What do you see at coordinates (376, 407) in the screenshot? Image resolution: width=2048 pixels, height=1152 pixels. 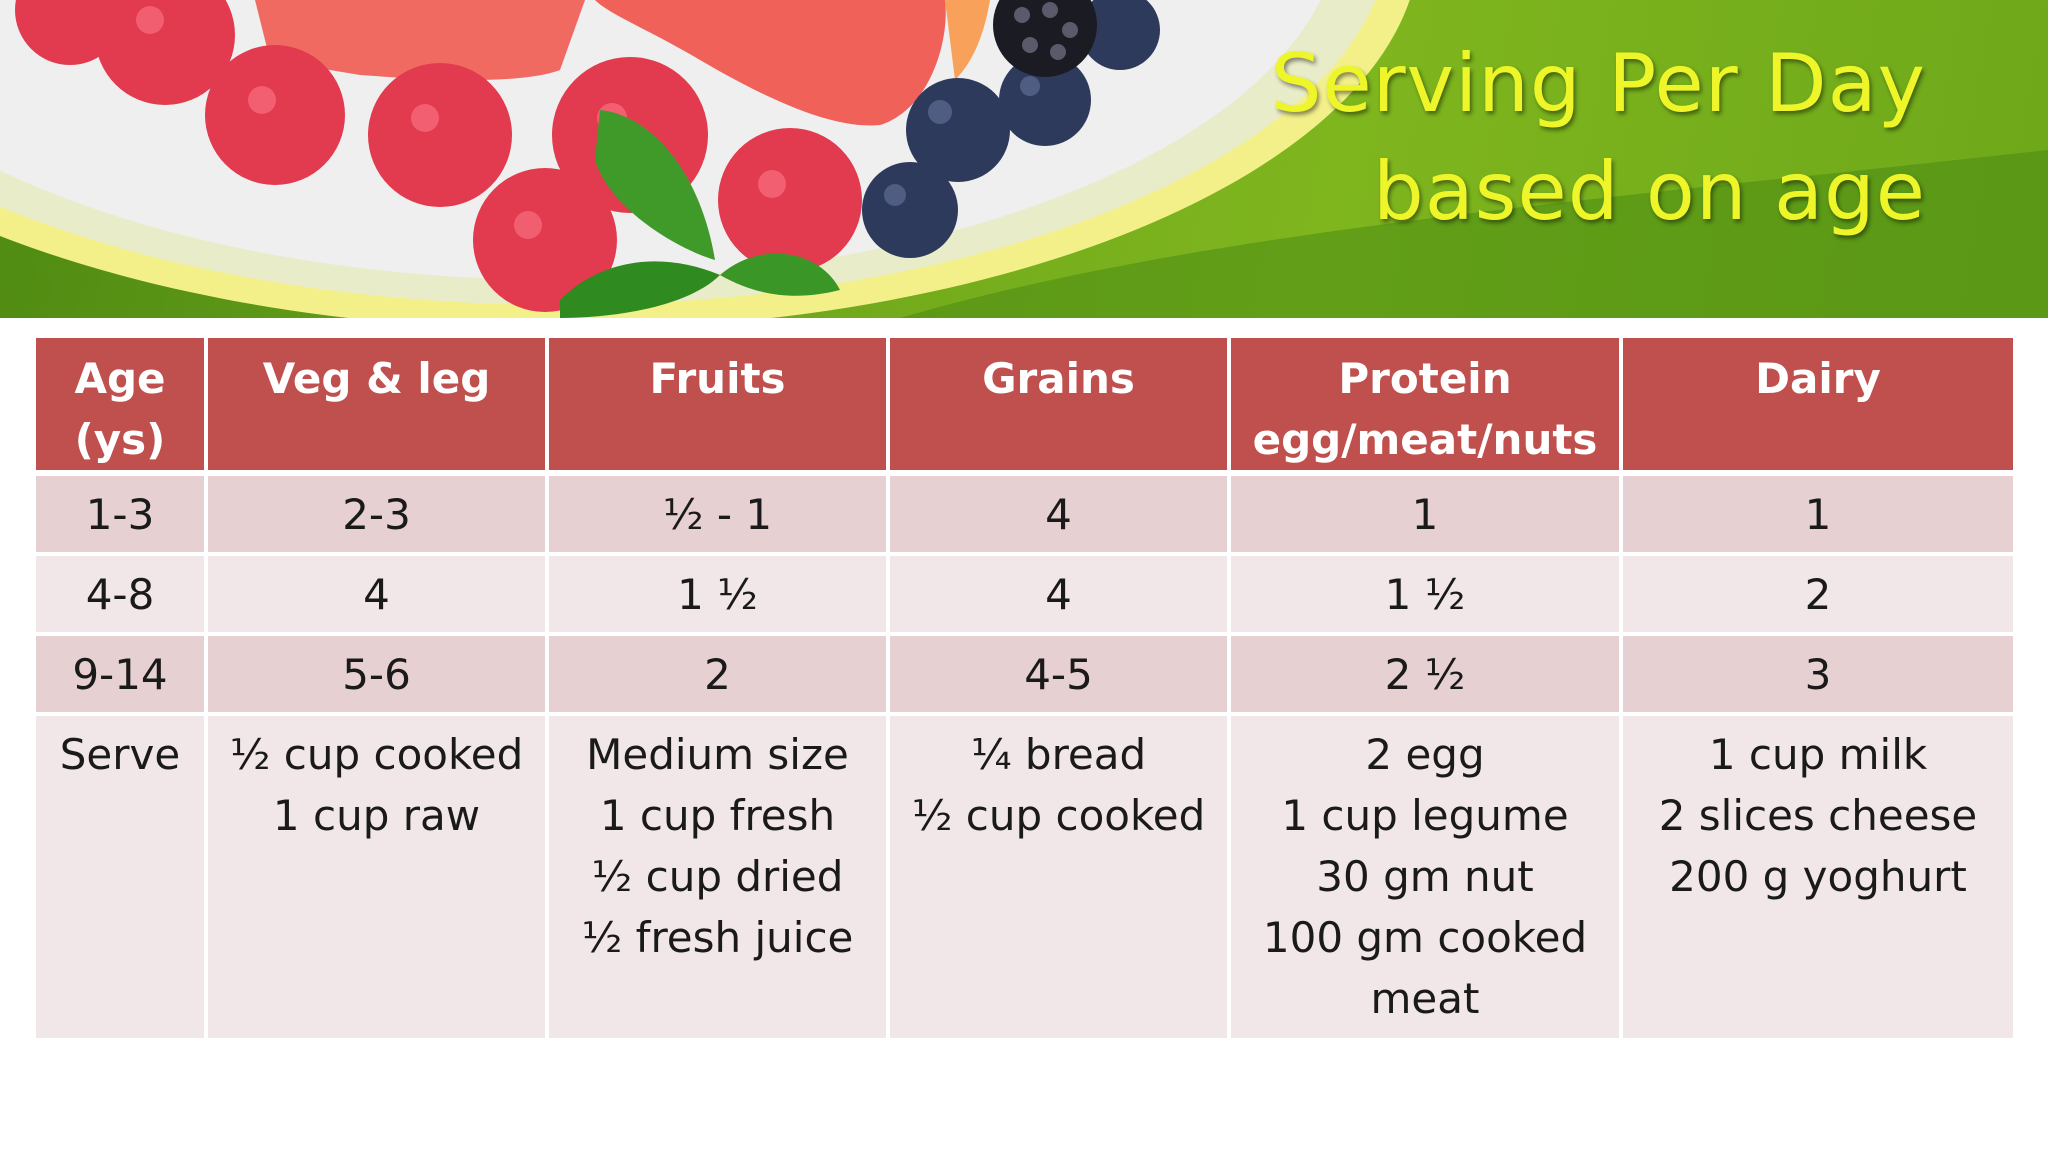 I see `header-veg: Veg & leg` at bounding box center [376, 407].